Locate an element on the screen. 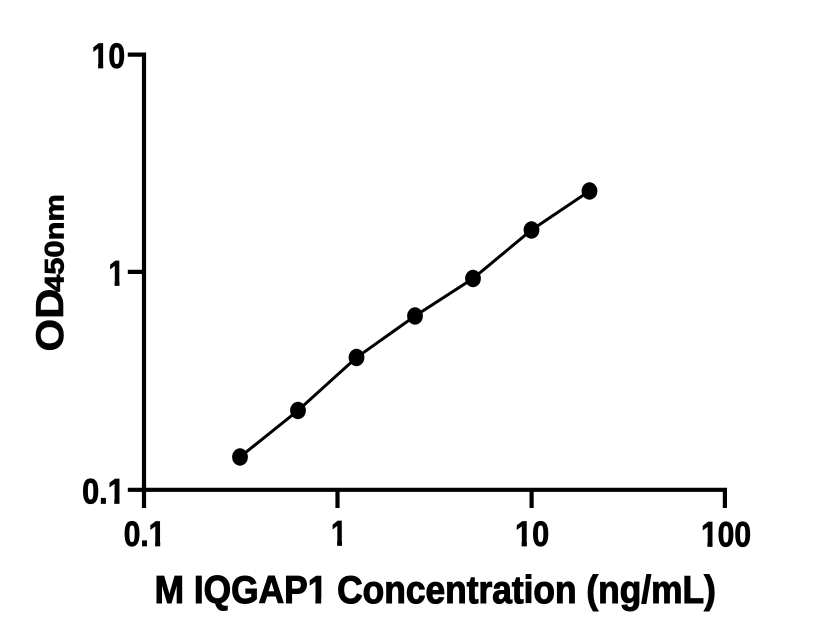 The image size is (816, 640). svg-text: 100 is located at coordinates (726, 534).